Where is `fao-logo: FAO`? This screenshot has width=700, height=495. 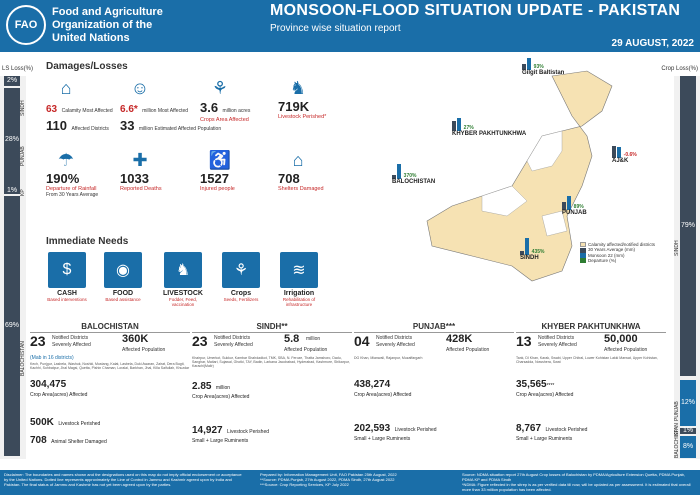
fao-logo: FAO is located at coordinates (26, 25).